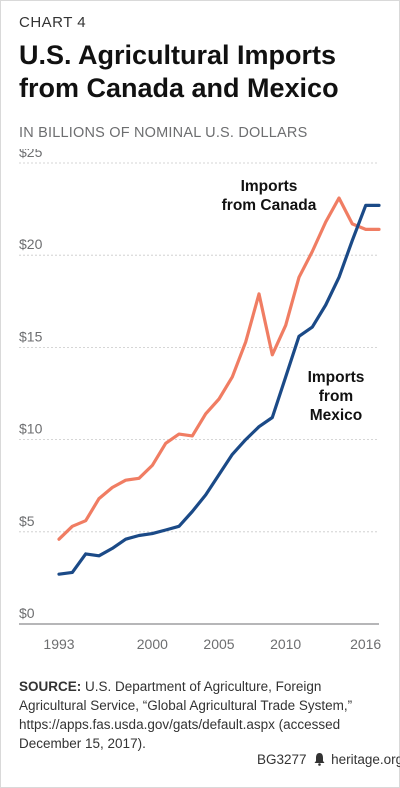 This screenshot has width=400, height=788. I want to click on chart-number: CHART 4, so click(53, 22).